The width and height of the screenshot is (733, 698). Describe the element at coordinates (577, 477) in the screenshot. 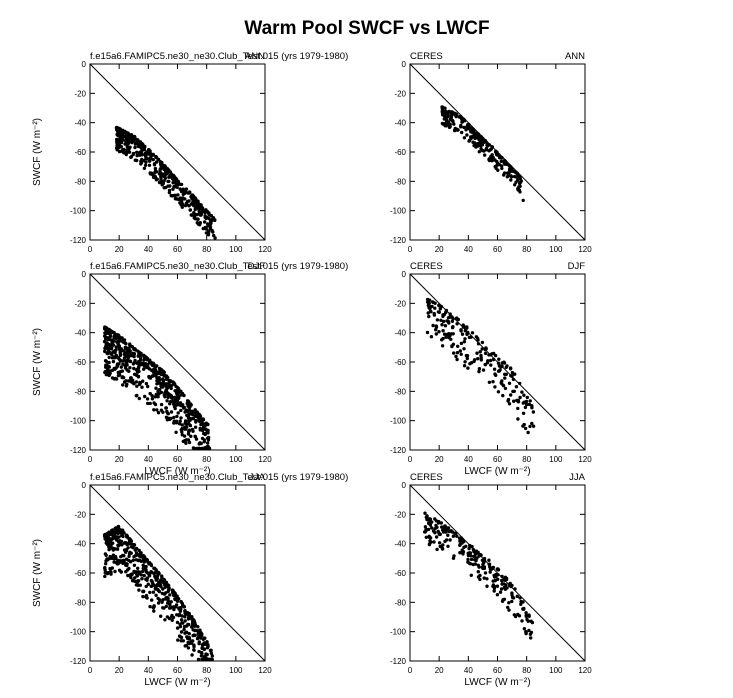

I see `panel-season-label: JJA` at that location.